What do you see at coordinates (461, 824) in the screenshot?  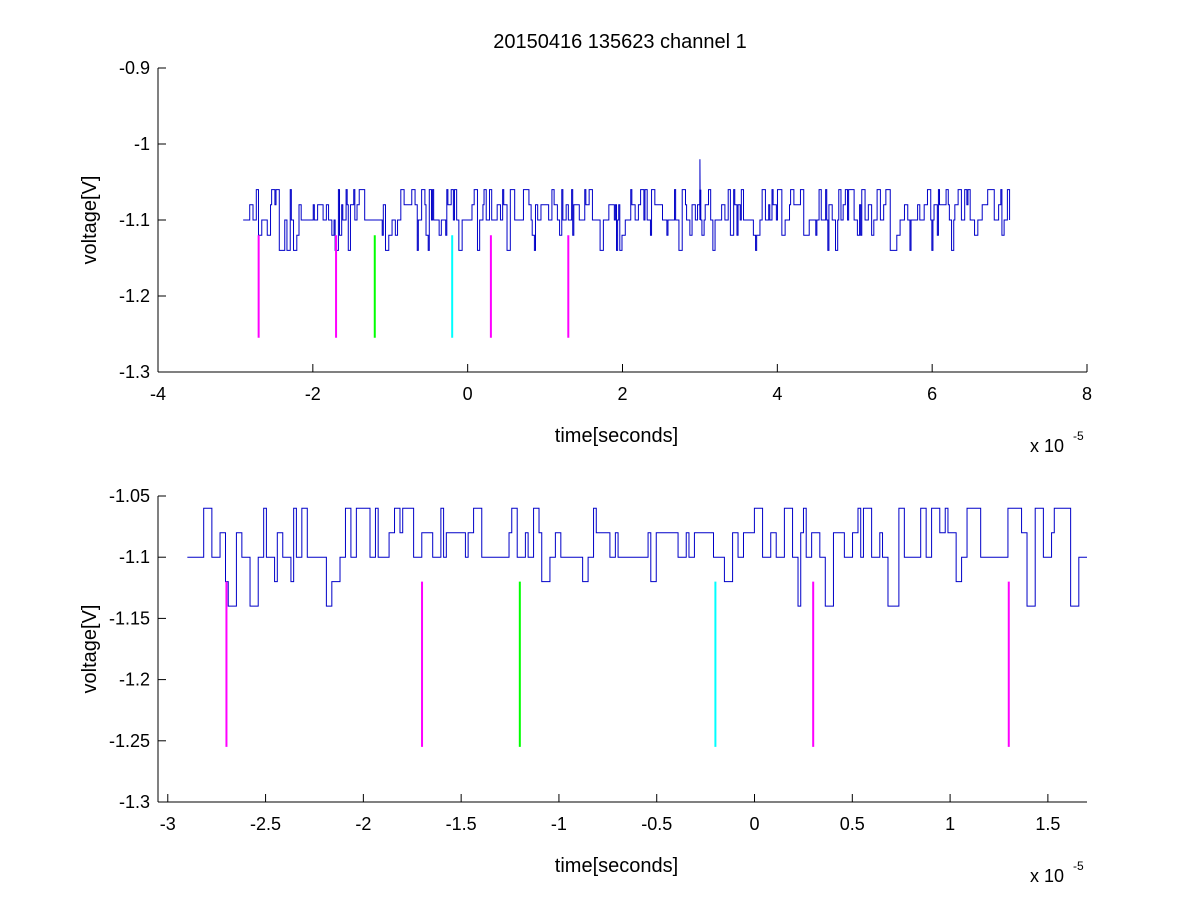 I see `x-tick-label: -1.5` at bounding box center [461, 824].